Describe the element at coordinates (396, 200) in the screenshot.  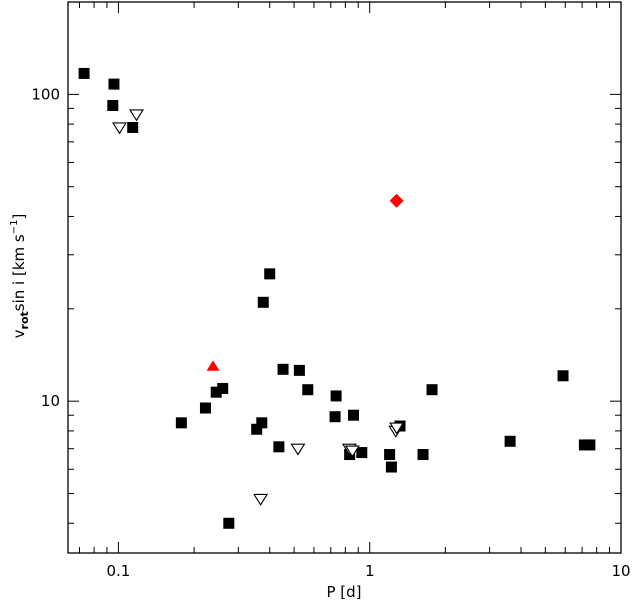
I see `data-point-diamond` at that location.